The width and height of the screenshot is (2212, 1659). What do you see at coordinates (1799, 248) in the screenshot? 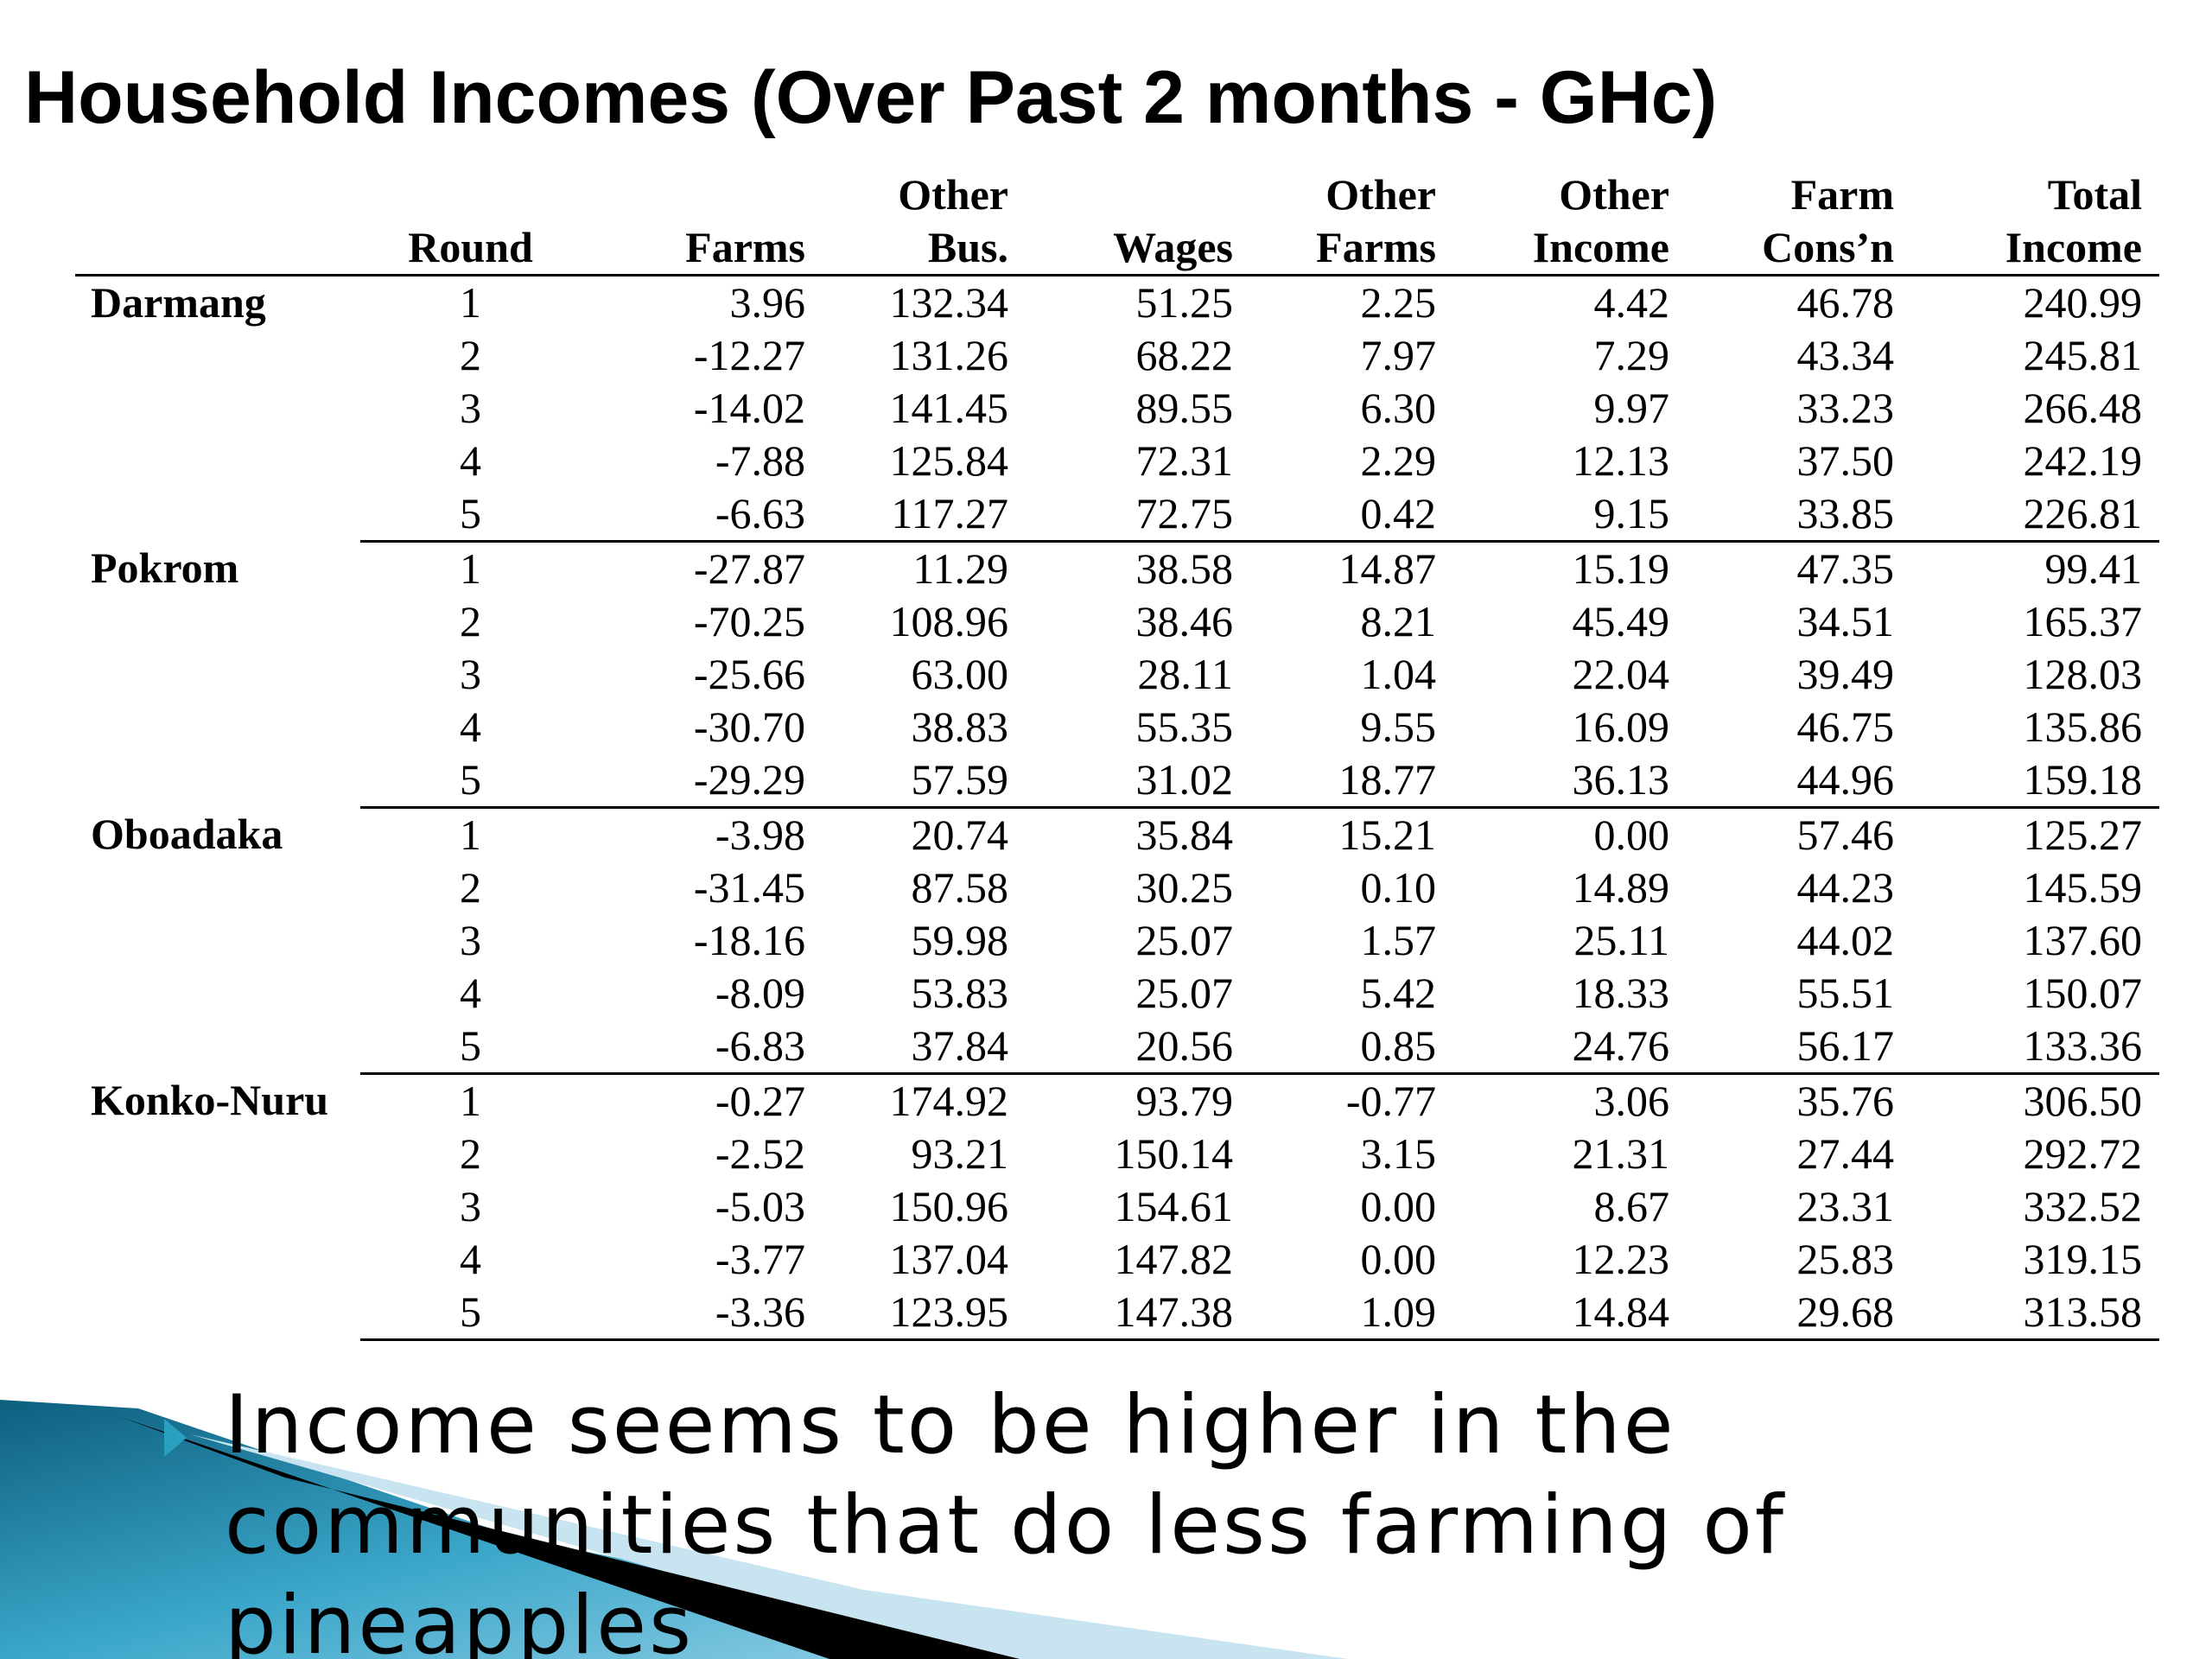
I see `header-cell-bottom: Cons’n` at bounding box center [1799, 248].